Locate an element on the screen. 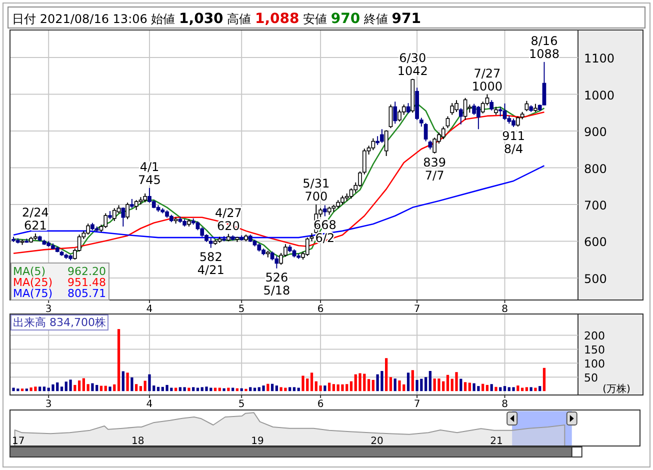 This screenshot has width=653, height=470. y-tick-label: 700 is located at coordinates (595, 205).